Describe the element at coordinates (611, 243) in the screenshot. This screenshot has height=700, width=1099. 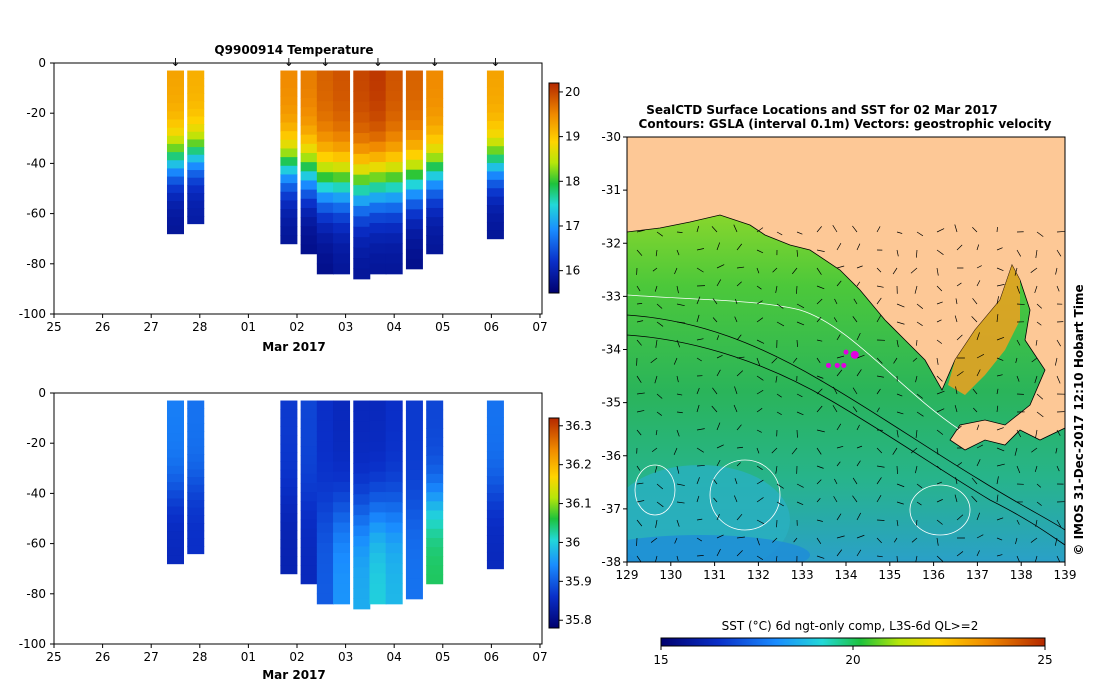
I see `lat-tick-label: -32` at that location.